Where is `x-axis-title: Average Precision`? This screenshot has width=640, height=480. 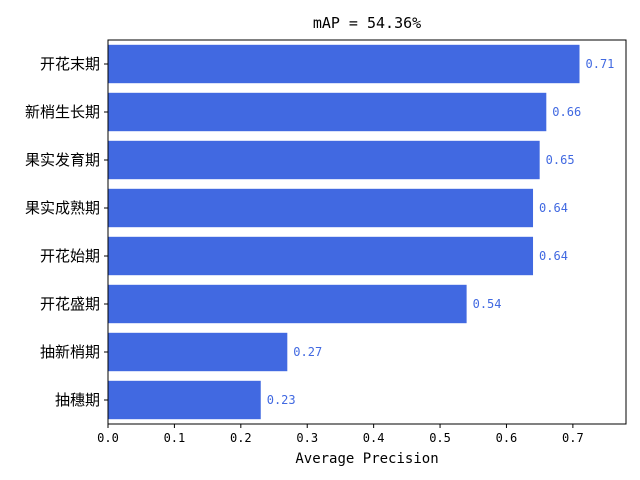 x-axis-title: Average Precision is located at coordinates (366, 459).